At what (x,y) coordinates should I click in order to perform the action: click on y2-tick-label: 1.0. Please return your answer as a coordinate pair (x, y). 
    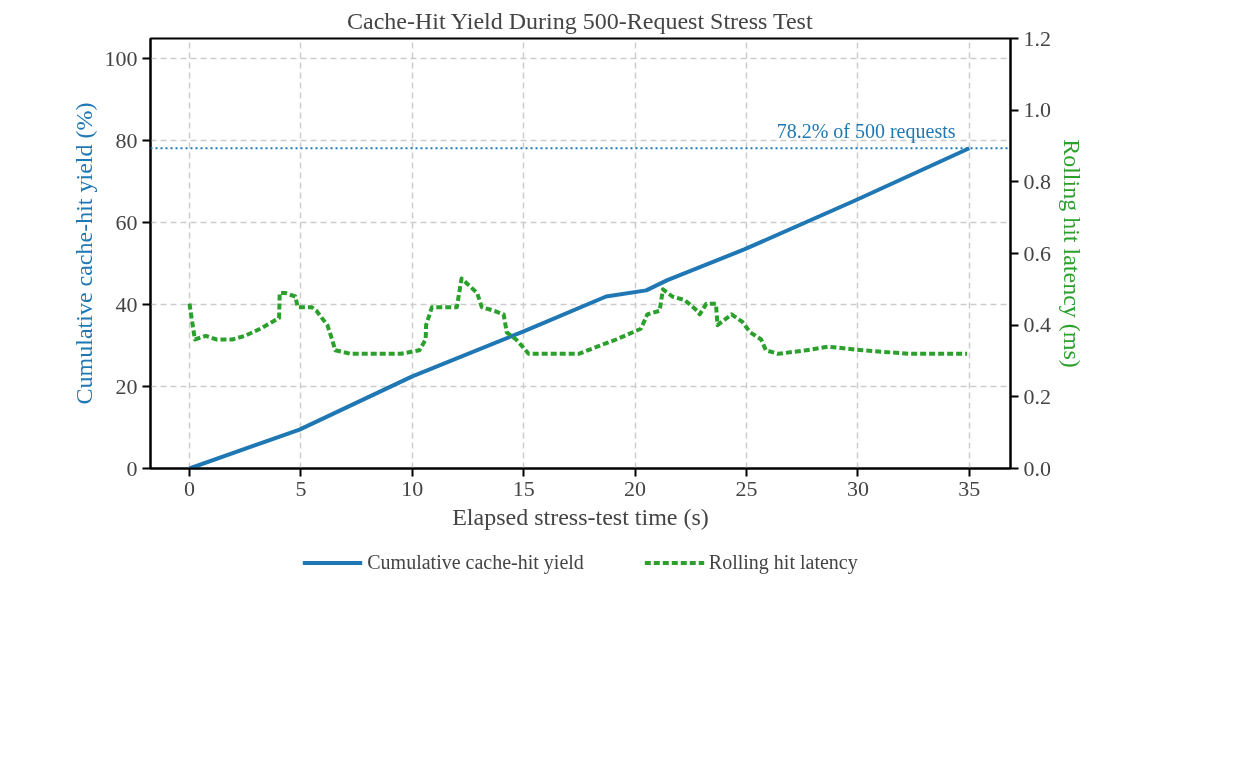
    Looking at the image, I should click on (1037, 110).